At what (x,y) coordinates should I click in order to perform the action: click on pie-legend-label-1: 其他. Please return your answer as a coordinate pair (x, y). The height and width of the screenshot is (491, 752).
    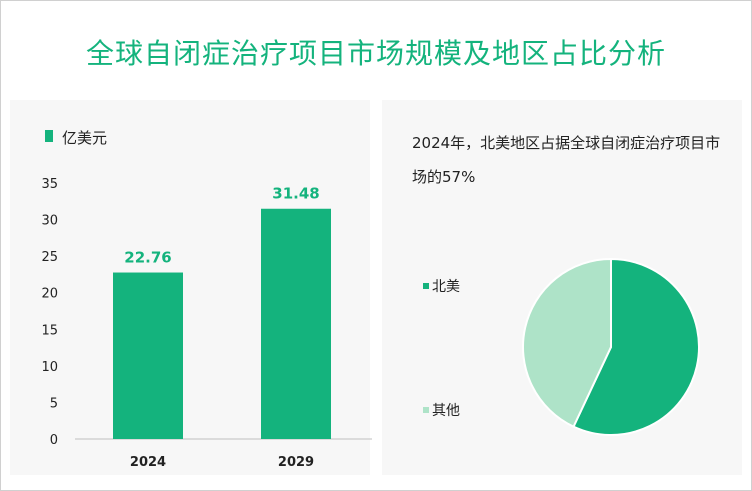
    Looking at the image, I should click on (446, 411).